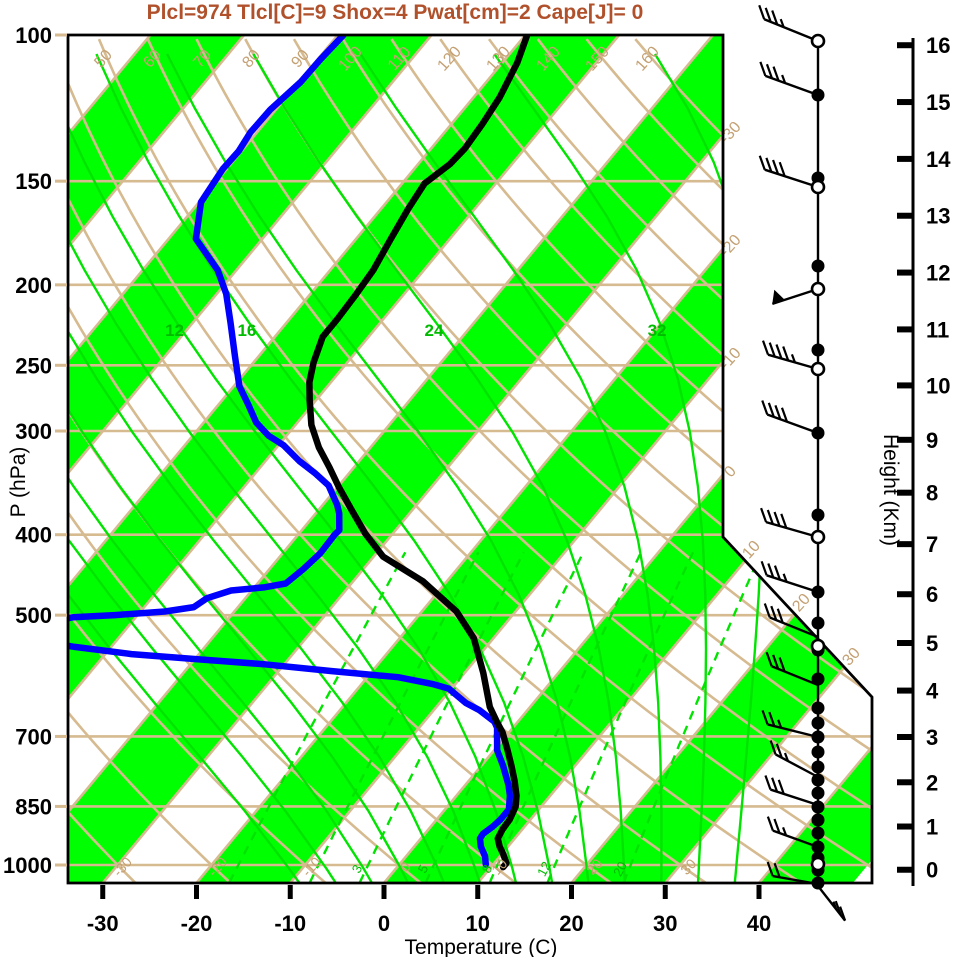  I want to click on svg-text: 160, so click(647, 58).